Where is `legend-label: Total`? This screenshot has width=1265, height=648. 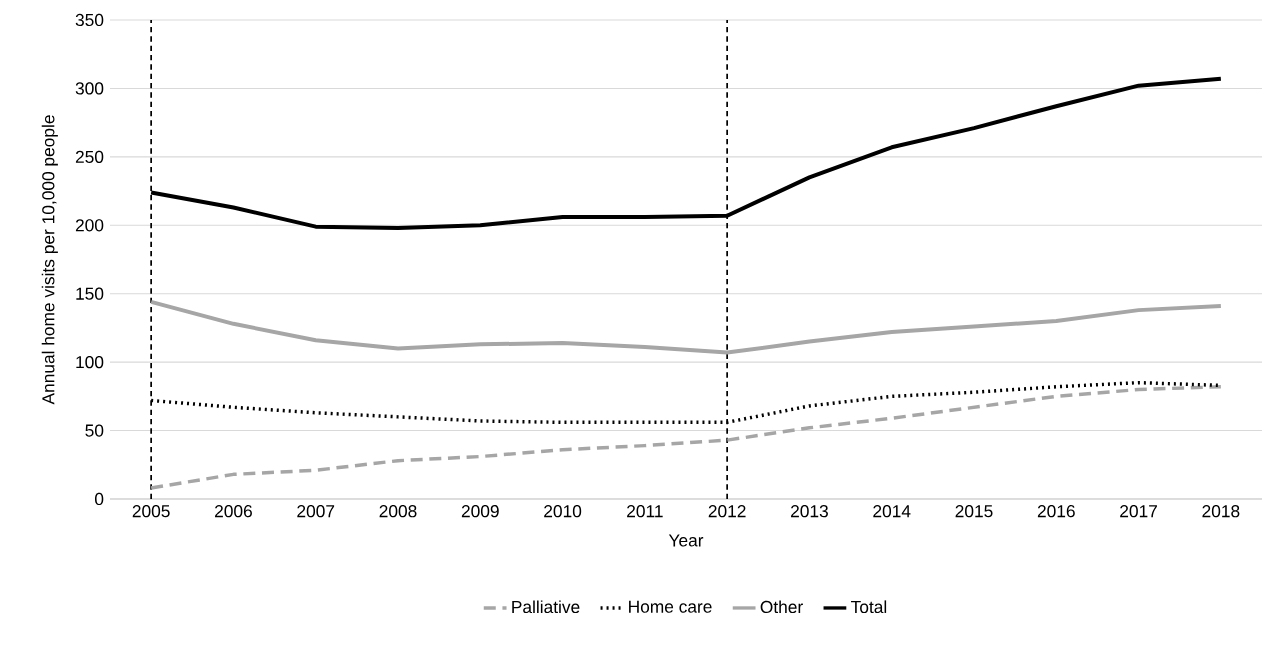
legend-label: Total is located at coordinates (869, 607).